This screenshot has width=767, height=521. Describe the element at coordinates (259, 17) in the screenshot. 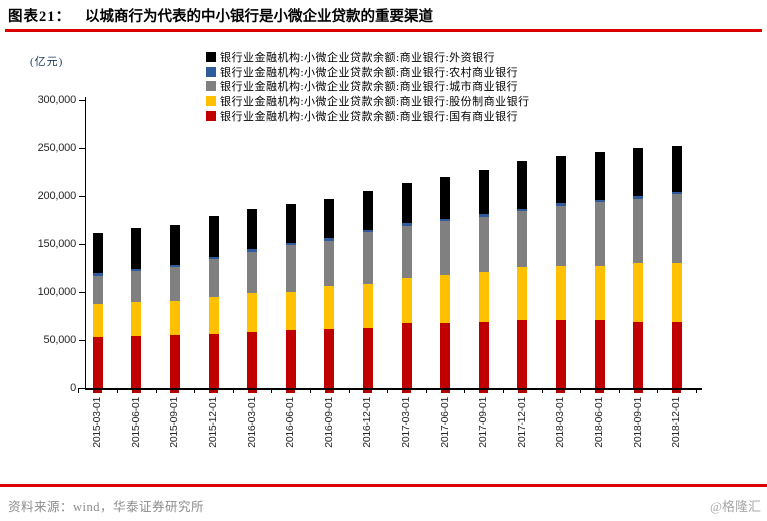

I see `figure-title: 以城商行为代表的中小银行是小微企业贷款的重要渠道` at that location.